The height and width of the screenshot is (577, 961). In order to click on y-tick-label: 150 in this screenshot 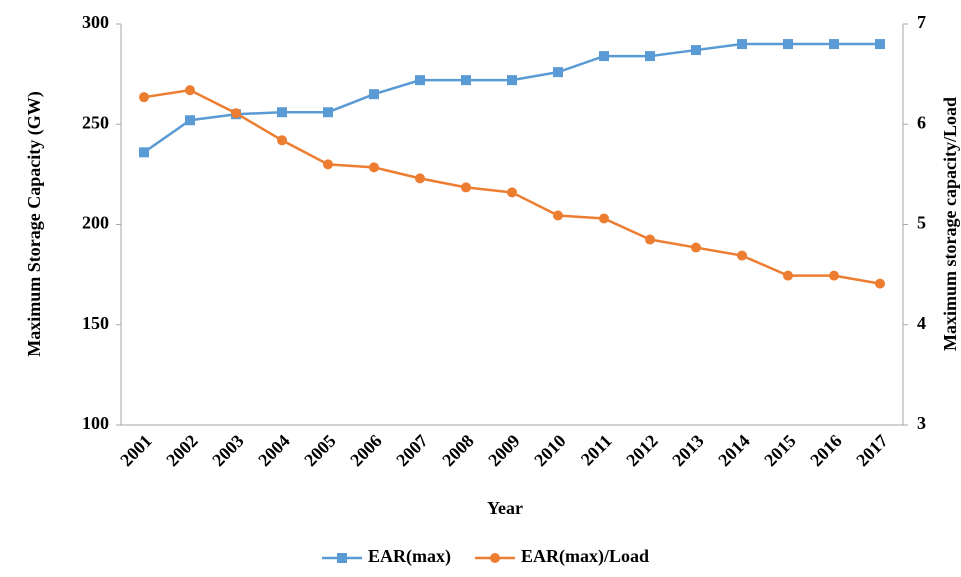, I will do `click(95, 323)`.